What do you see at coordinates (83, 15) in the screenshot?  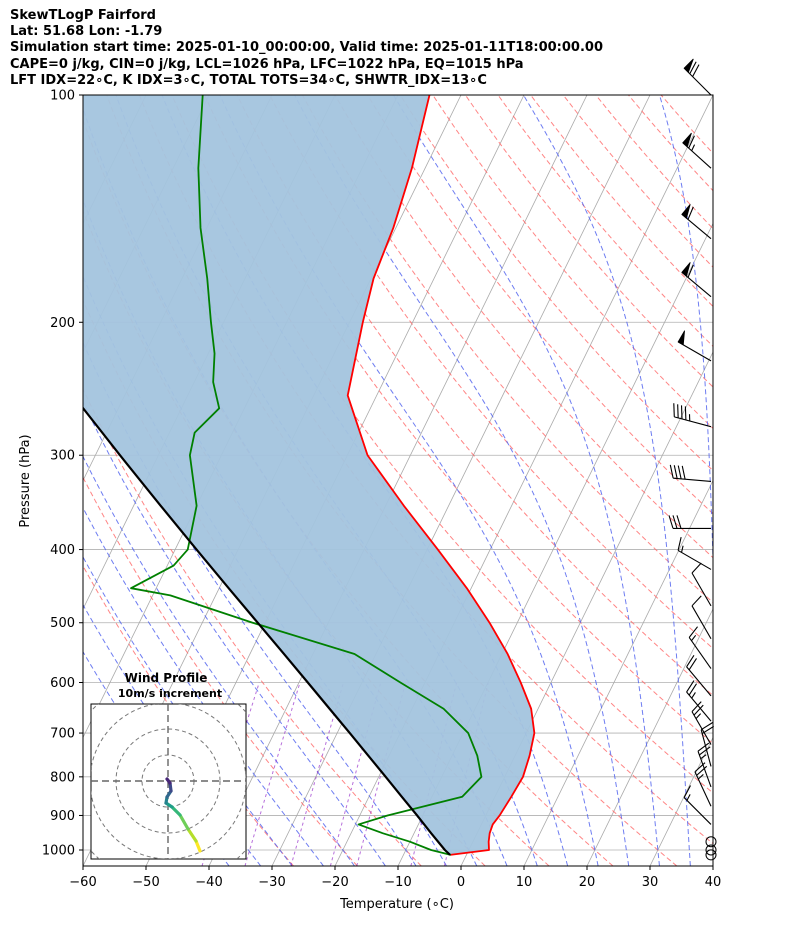 I see `title-line-1: SkewTLogP Fairford` at bounding box center [83, 15].